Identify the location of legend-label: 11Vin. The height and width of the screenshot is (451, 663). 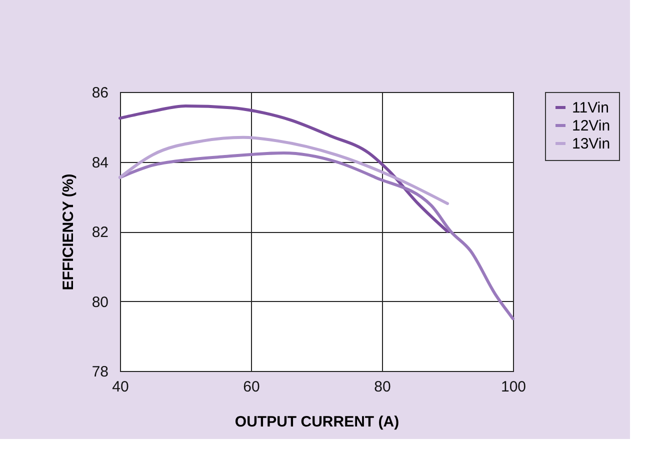
(590, 108).